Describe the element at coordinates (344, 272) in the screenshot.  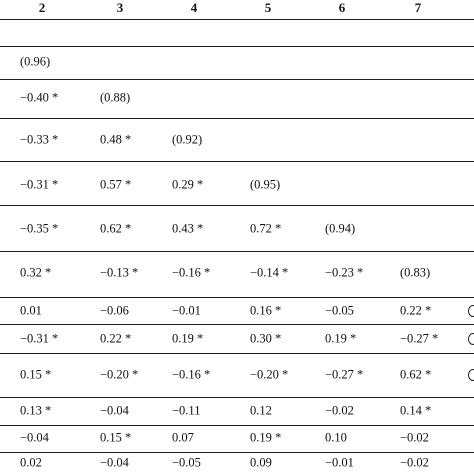
I see `table-cell: −0.23 *` at that location.